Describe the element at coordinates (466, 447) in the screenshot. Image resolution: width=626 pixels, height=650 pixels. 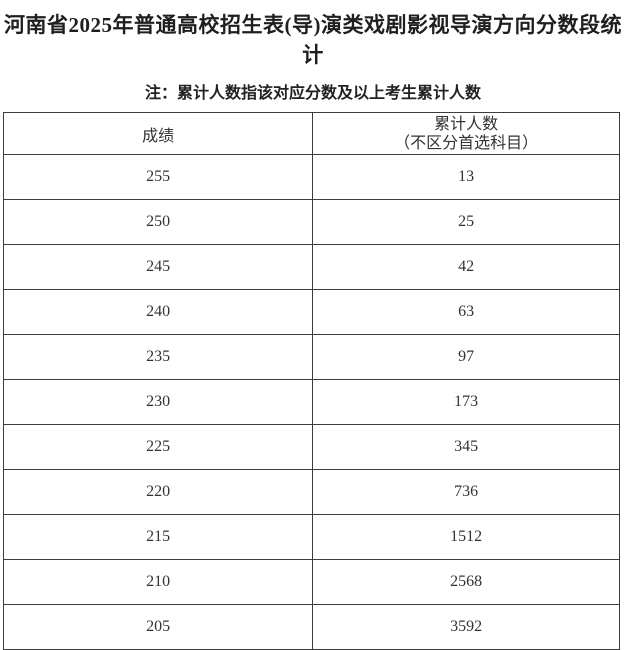
I see `count-cell: 345` at that location.